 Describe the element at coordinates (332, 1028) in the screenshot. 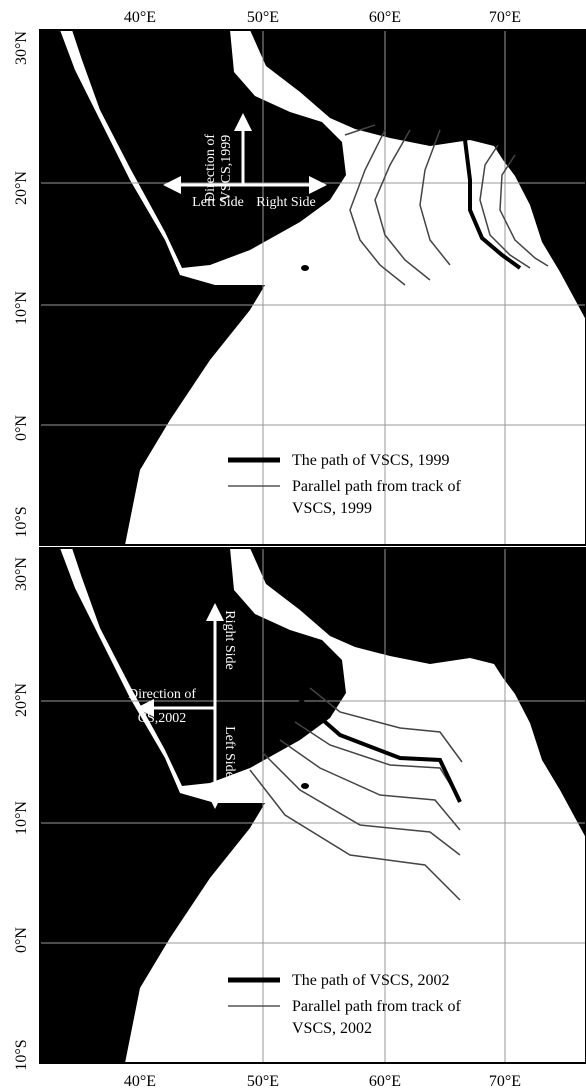

I see `legend-label: VSCS, 2002` at that location.